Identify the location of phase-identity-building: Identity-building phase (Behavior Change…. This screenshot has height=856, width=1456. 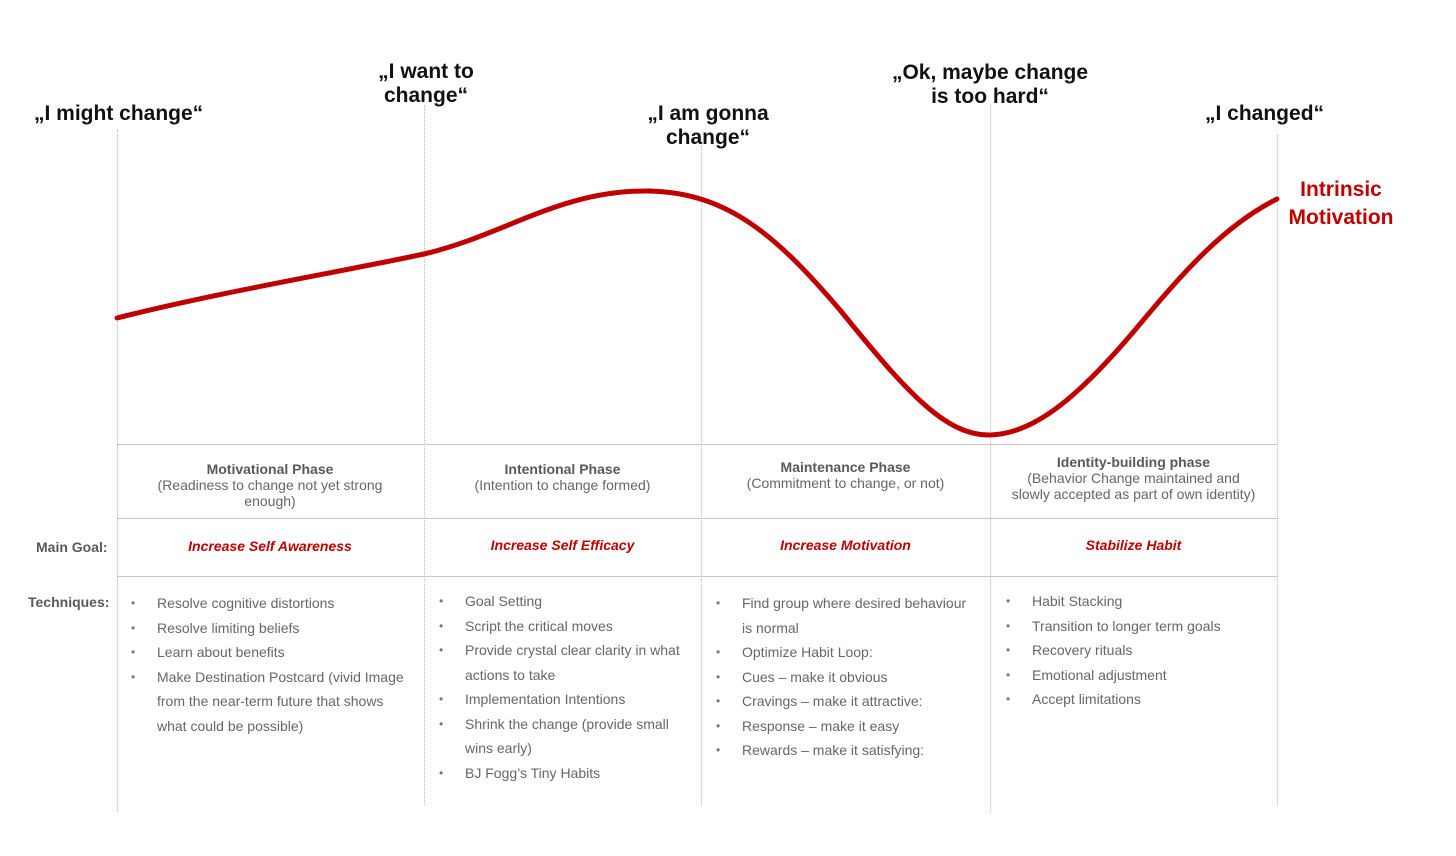
(1133, 478).